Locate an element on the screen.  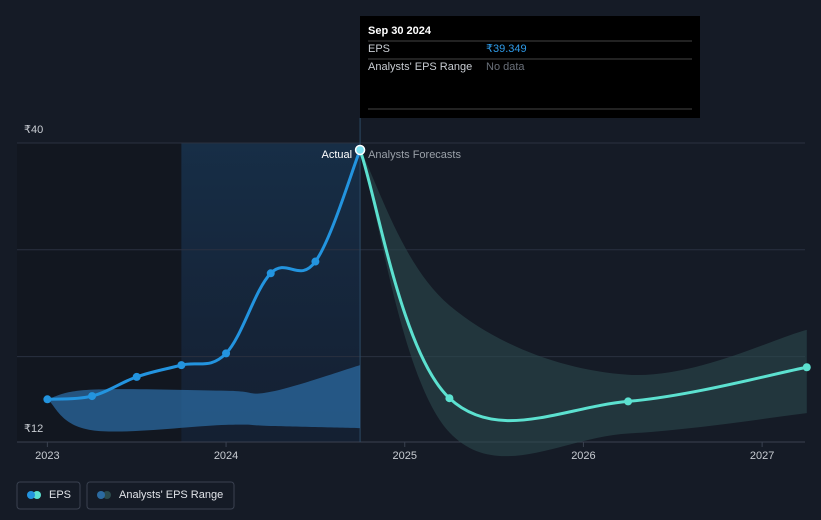
tooltip-box is located at coordinates (530, 67).